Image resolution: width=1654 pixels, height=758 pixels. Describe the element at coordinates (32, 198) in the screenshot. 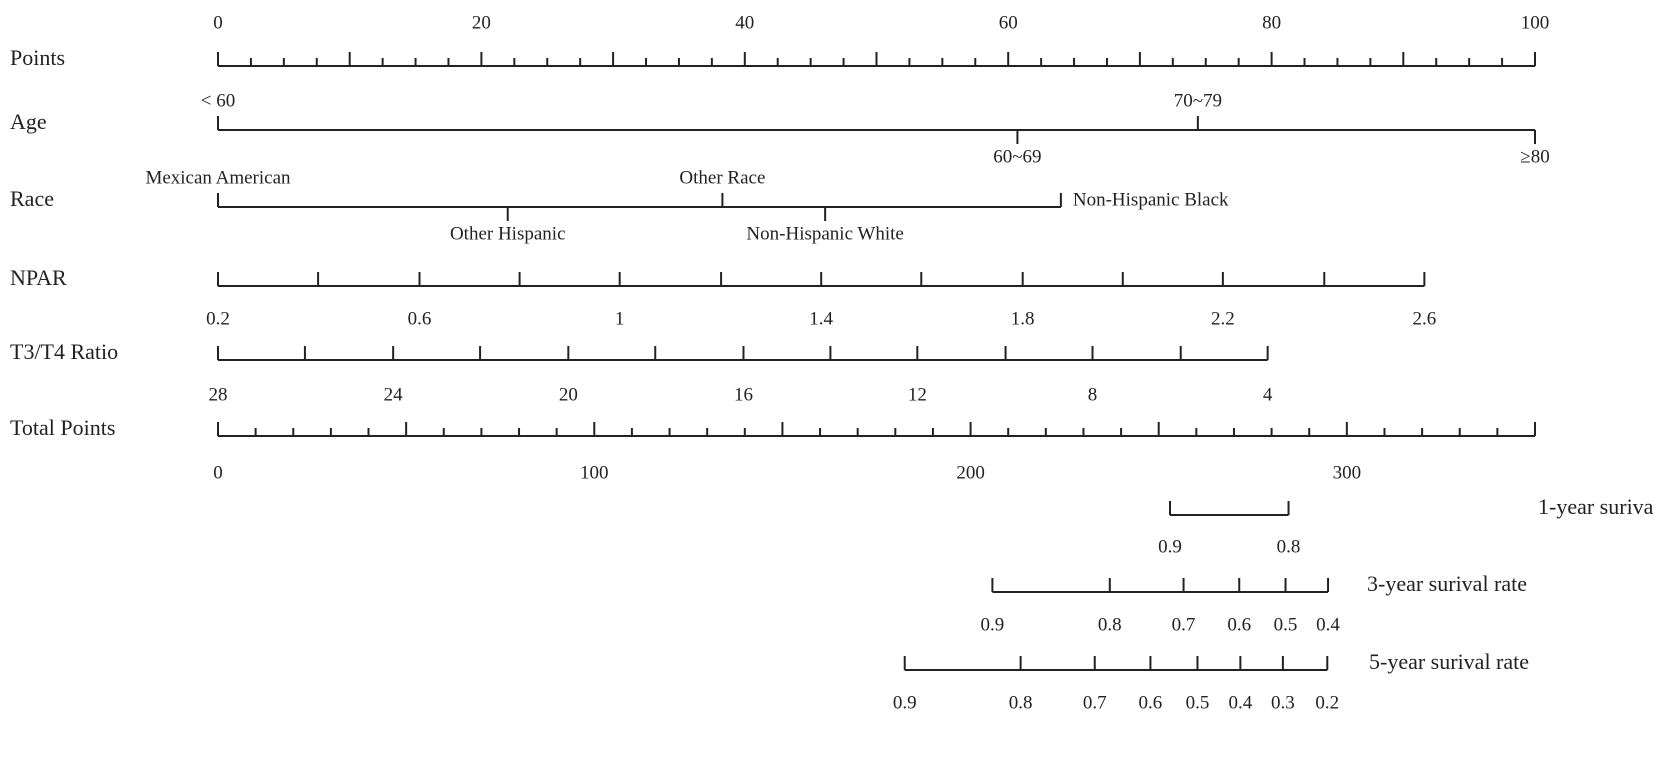

I see `row-label: Race` at that location.